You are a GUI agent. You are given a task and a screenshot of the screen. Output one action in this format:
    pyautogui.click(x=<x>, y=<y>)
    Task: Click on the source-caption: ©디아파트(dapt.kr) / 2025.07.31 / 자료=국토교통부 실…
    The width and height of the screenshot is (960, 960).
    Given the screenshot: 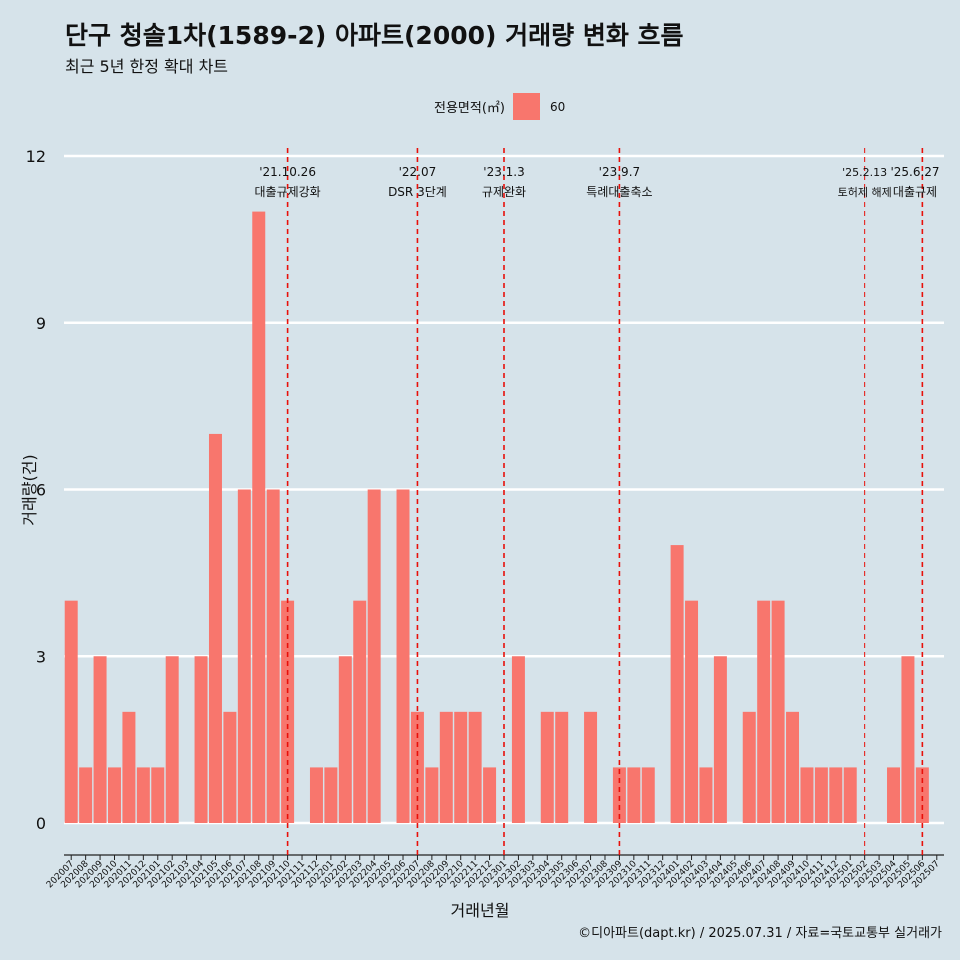 What is the action you would take?
    pyautogui.click(x=760, y=933)
    